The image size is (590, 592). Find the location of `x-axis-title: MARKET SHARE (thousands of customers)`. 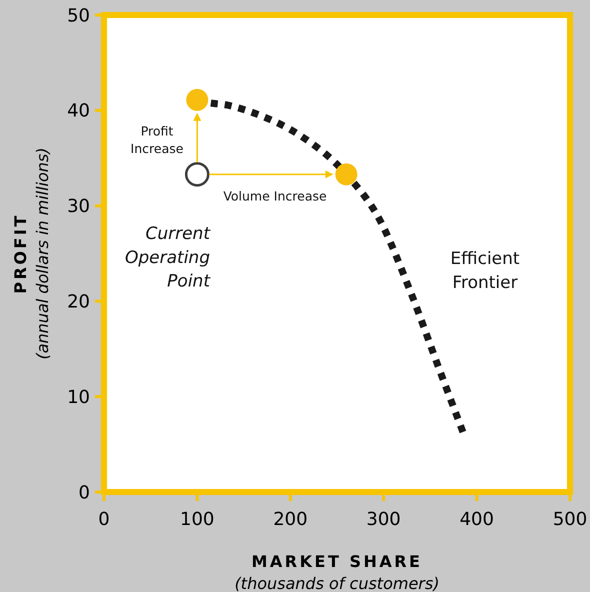

x-axis-title: MARKET SHARE (thousands of customers) is located at coordinates (337, 572).